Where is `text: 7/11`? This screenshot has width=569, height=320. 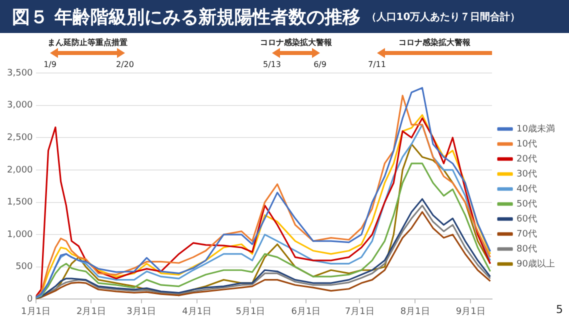 text: 7/11 is located at coordinates (377, 65).